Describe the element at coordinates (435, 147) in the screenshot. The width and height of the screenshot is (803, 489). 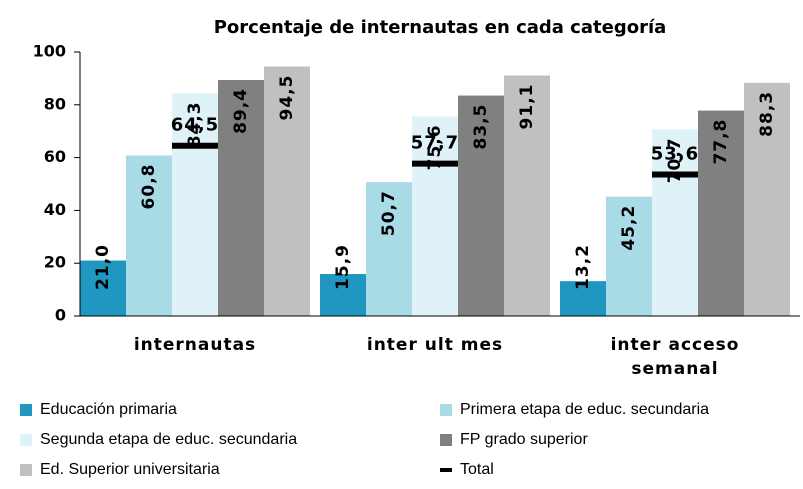
I see `data-label: 75,6` at that location.